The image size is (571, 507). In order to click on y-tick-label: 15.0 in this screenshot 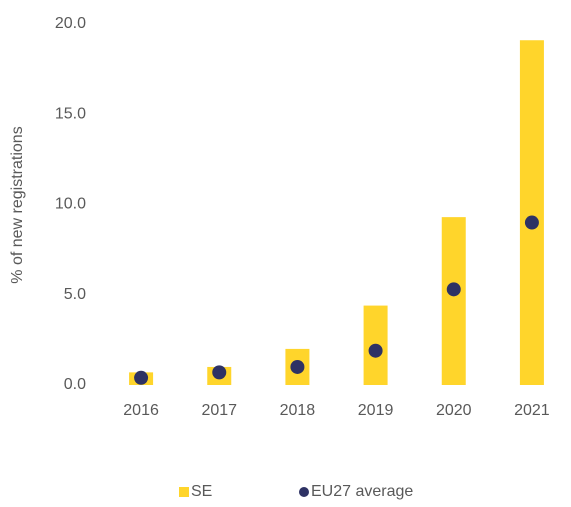, I will do `click(70, 113)`.